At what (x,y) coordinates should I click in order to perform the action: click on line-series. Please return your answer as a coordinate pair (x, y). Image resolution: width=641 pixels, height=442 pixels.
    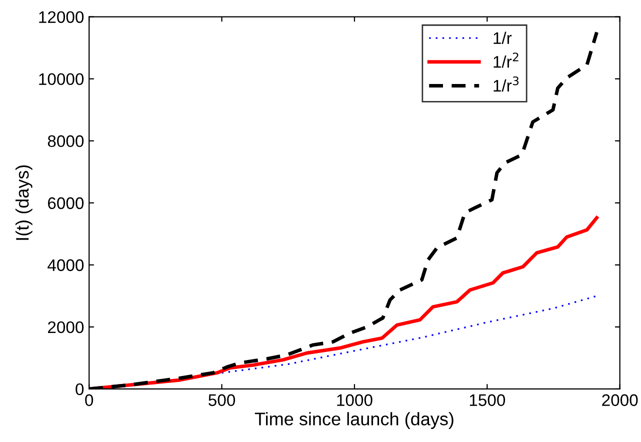
    Looking at the image, I should click on (409, 334).